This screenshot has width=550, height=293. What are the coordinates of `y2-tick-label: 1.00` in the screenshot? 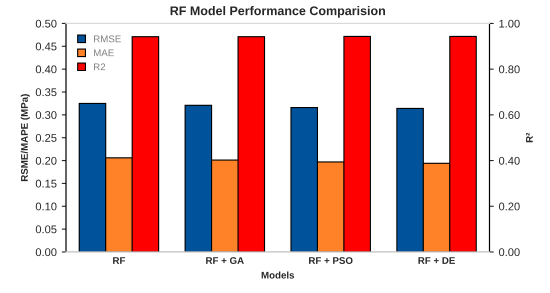 It's located at (509, 24).